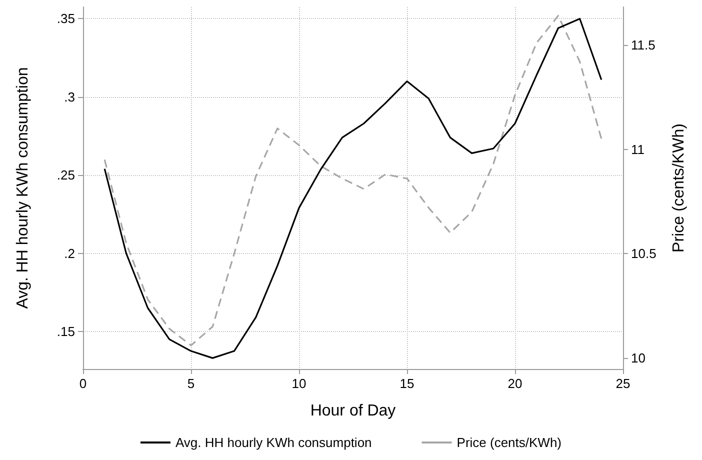 This screenshot has height=460, width=702. What do you see at coordinates (515, 383) in the screenshot?
I see `x-tick-label: 20` at bounding box center [515, 383].